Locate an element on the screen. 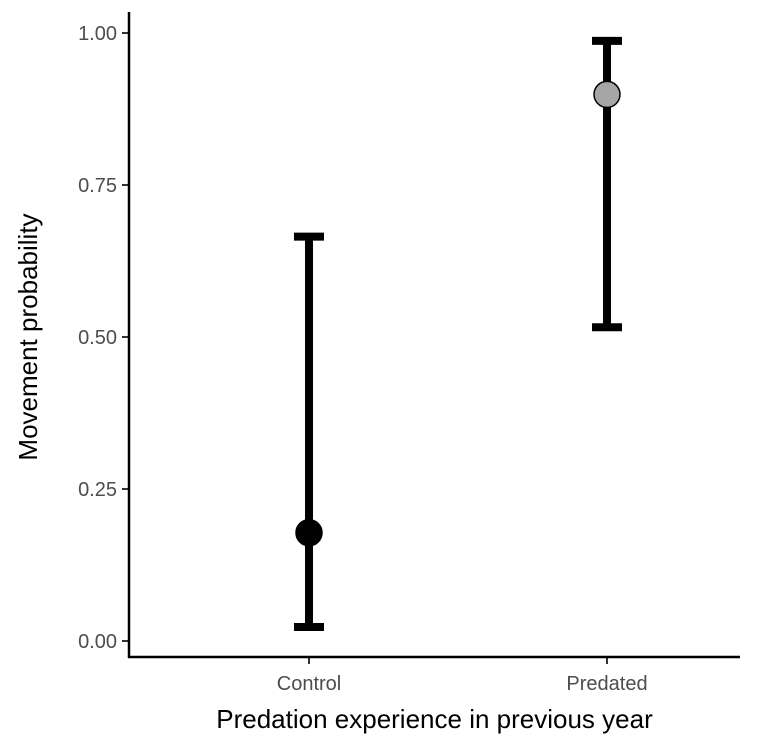 The image size is (758, 740). y-axis-title: Movement probability is located at coordinates (28, 336).